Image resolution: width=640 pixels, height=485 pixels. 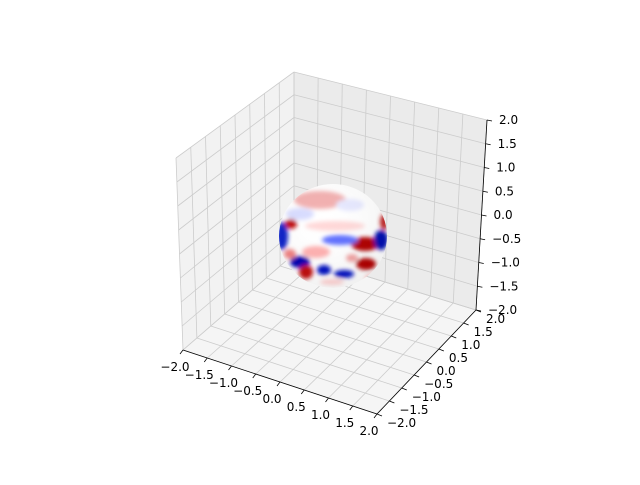 I want to click on z-tick-label: 1.0, so click(x=505, y=168).